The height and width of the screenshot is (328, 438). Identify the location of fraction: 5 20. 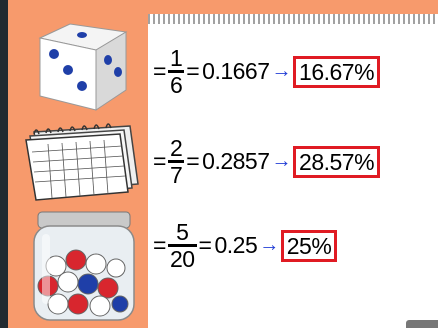
(182, 245).